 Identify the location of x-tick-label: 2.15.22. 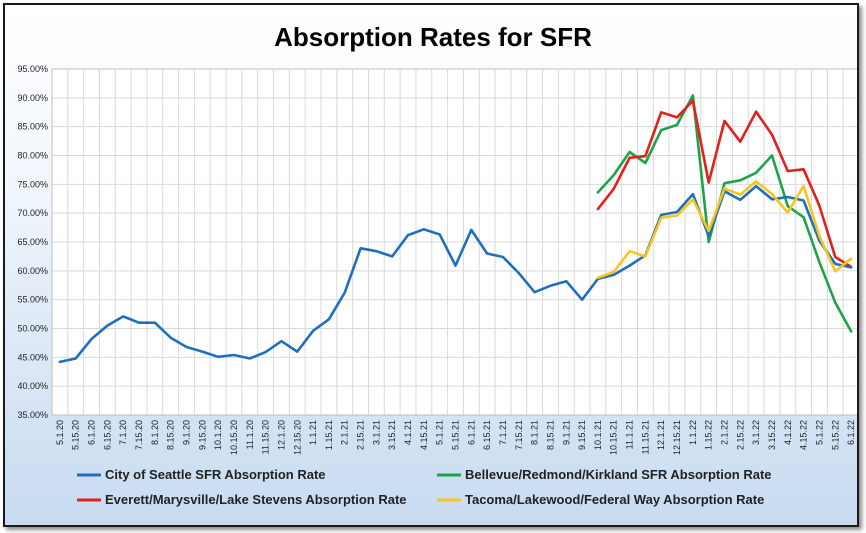
(740, 435).